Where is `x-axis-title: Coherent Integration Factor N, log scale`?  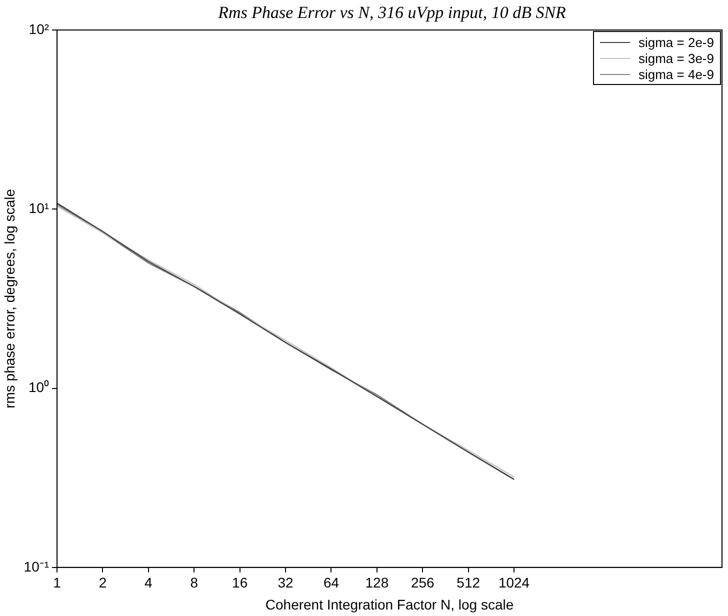 x-axis-title: Coherent Integration Factor N, log scale is located at coordinates (389, 604).